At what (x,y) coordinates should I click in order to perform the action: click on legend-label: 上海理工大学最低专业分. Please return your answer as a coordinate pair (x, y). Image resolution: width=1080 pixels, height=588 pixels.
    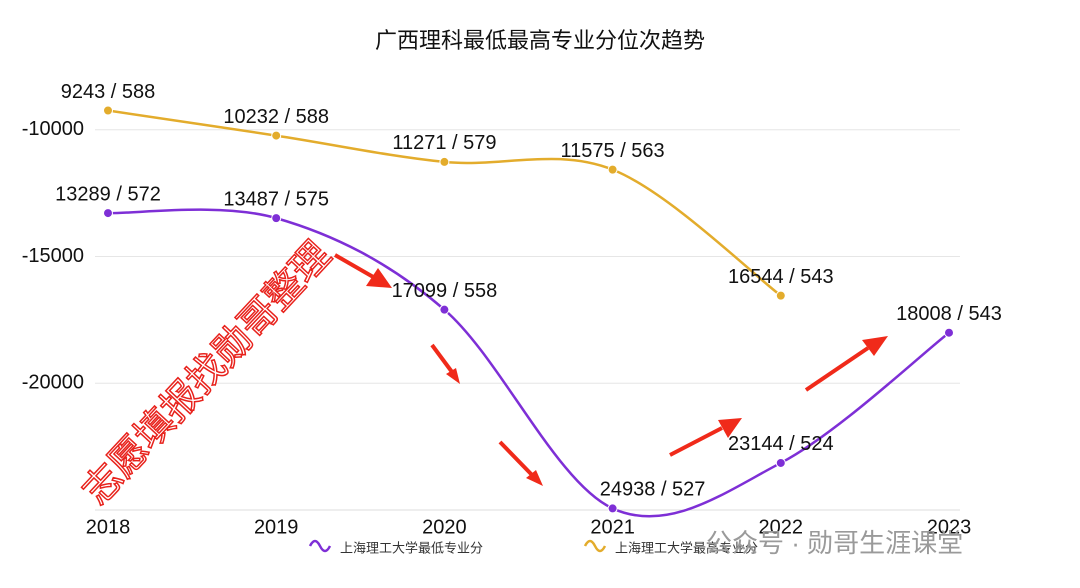
    Looking at the image, I should click on (411, 547).